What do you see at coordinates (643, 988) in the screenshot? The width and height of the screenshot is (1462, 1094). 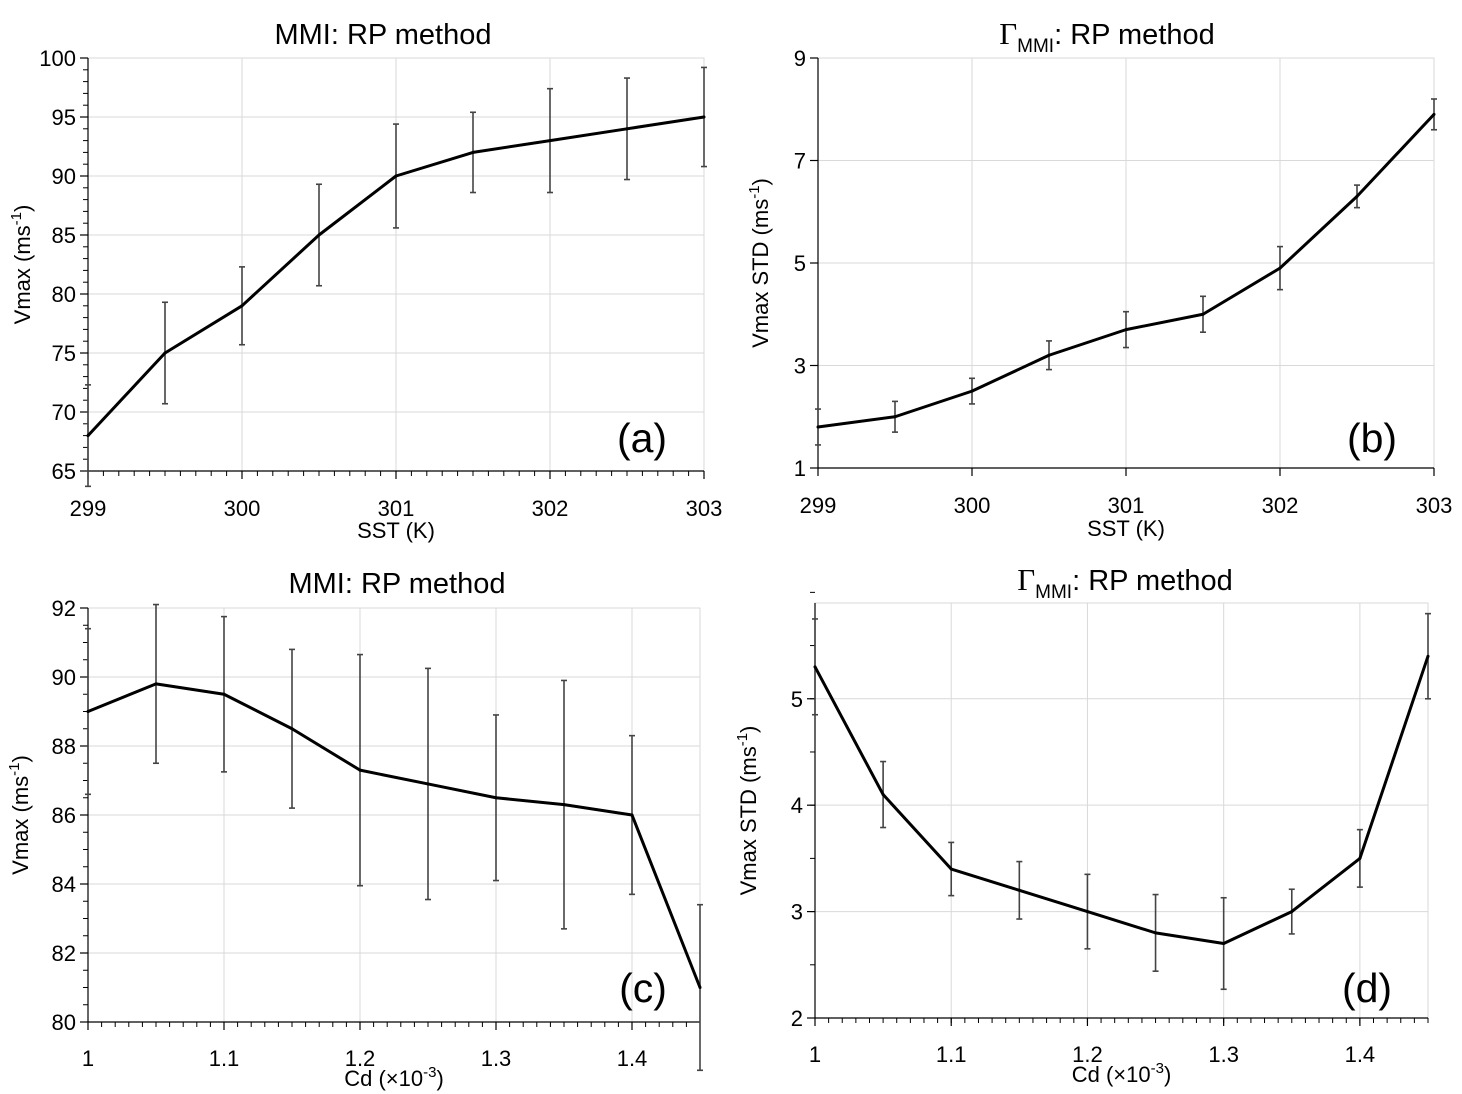 I see `panel-label: (c)` at bounding box center [643, 988].